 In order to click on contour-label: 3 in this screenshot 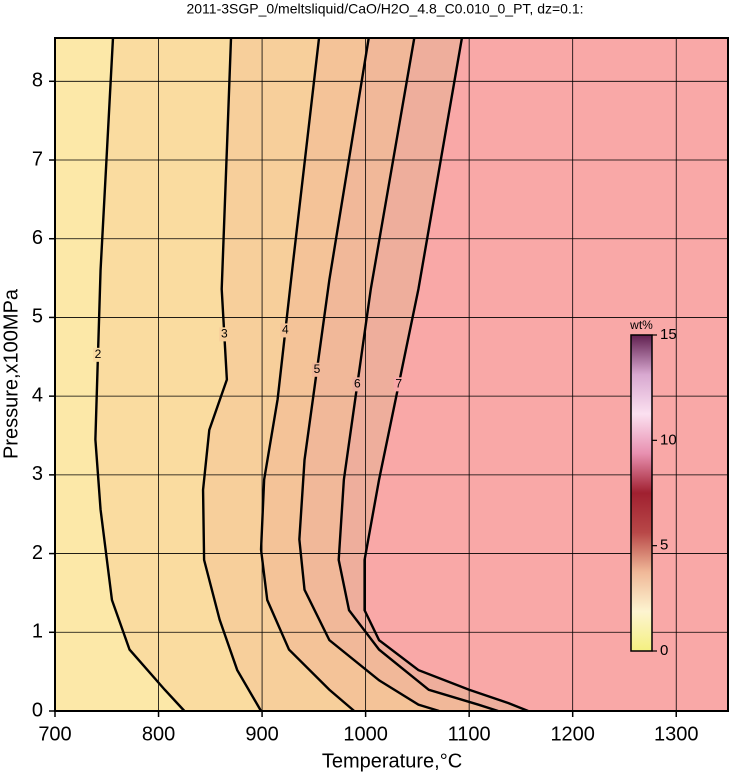, I will do `click(224, 334)`.